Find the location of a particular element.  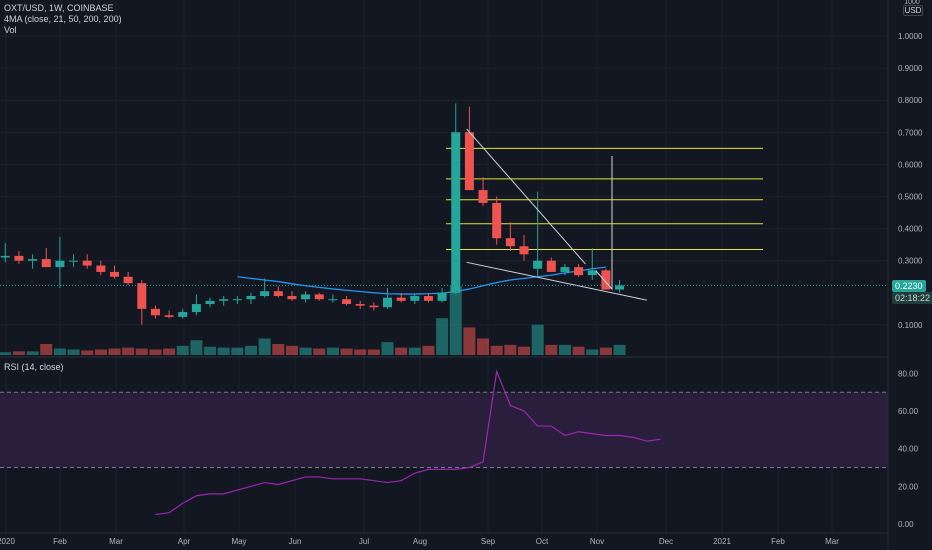

rsi-tick-label: 20.00 is located at coordinates (908, 486).